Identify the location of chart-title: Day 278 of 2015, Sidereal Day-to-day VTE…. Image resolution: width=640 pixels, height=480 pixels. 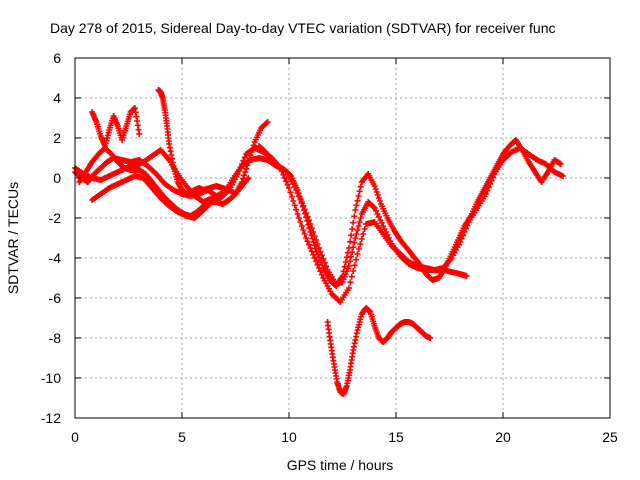
(303, 28).